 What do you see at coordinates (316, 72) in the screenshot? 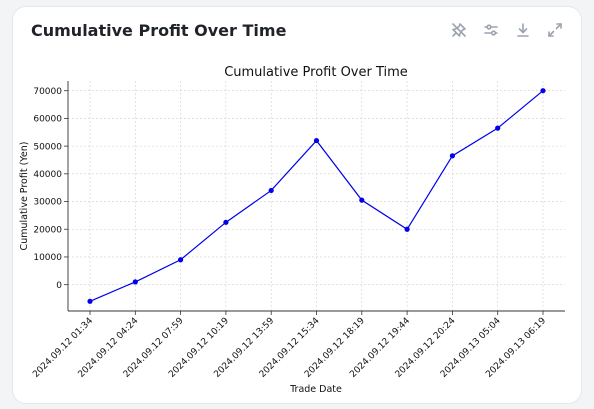
I see `chart-title: Cumulative Profit Over Time` at bounding box center [316, 72].